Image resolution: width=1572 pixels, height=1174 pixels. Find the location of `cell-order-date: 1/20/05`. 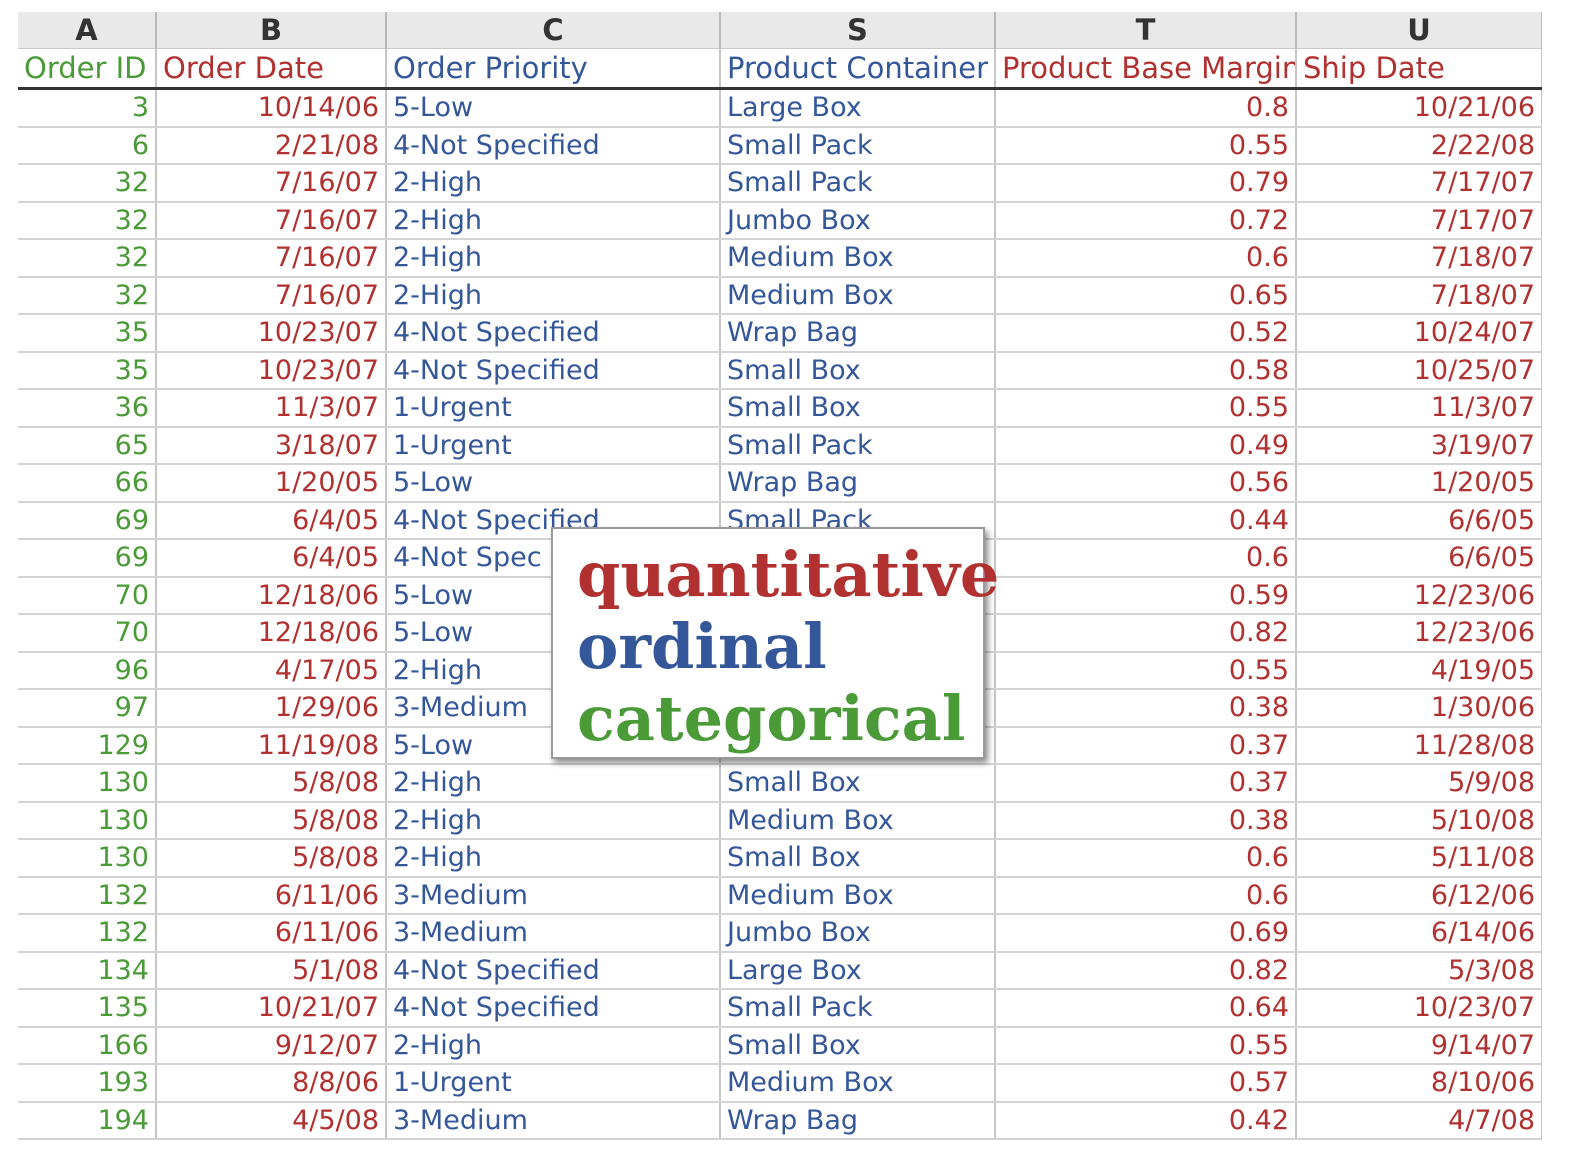

cell-order-date: 1/20/05 is located at coordinates (271, 483).